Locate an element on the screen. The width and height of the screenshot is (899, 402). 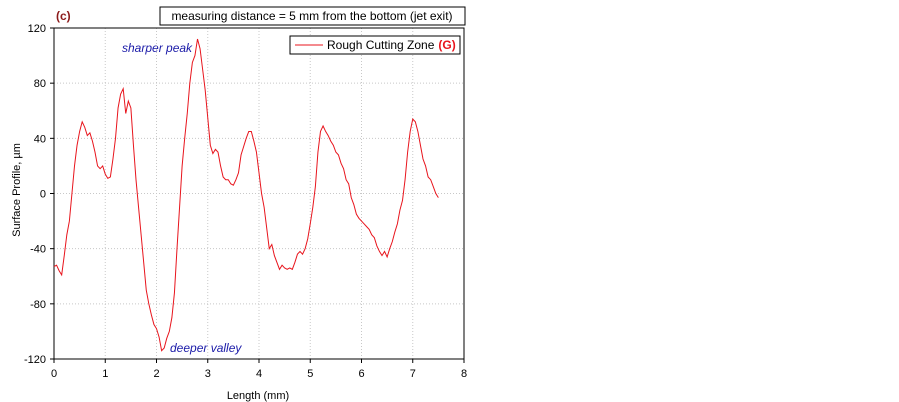
x-axis-label: Length (mm) is located at coordinates (258, 396).